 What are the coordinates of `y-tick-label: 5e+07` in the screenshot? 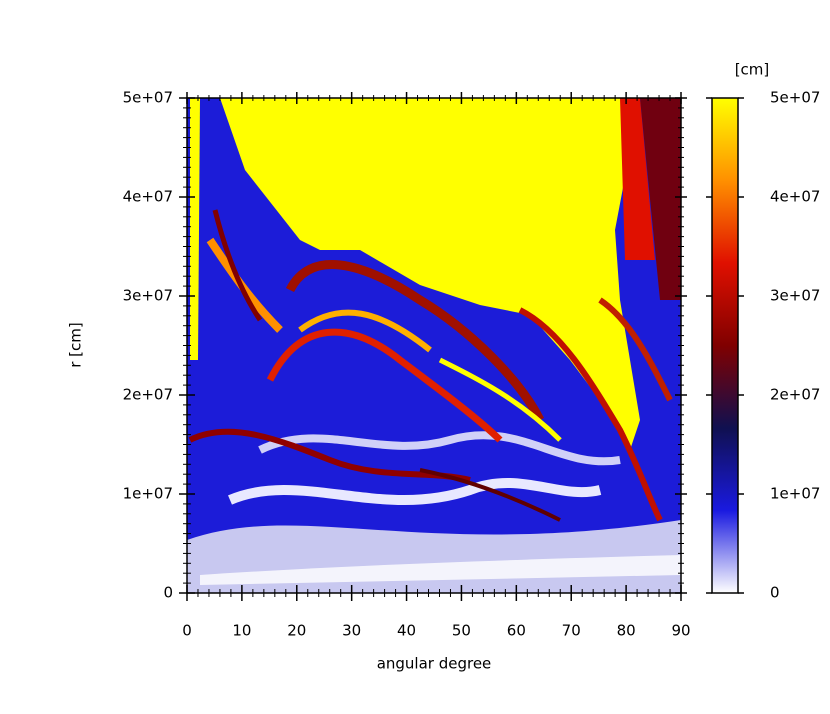 It's located at (148, 98).